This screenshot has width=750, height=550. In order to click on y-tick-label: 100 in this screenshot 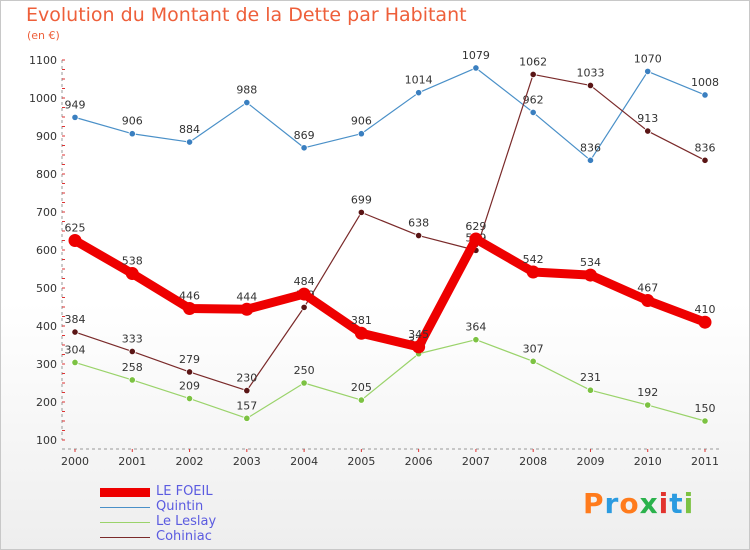, I will do `click(46, 440)`.